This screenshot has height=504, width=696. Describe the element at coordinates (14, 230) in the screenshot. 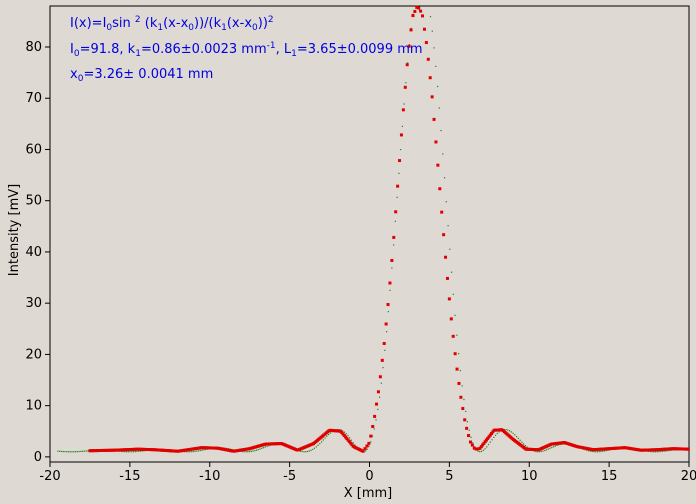

I see `y-axis-title: Intensity [mV]` at that location.